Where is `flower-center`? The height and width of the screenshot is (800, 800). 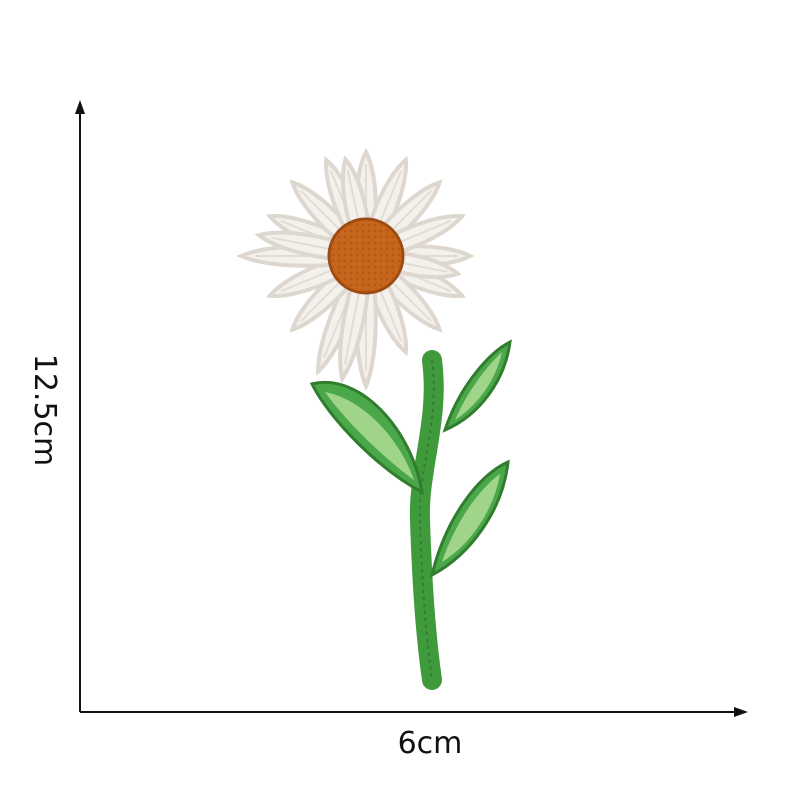 flower-center is located at coordinates (366, 256).